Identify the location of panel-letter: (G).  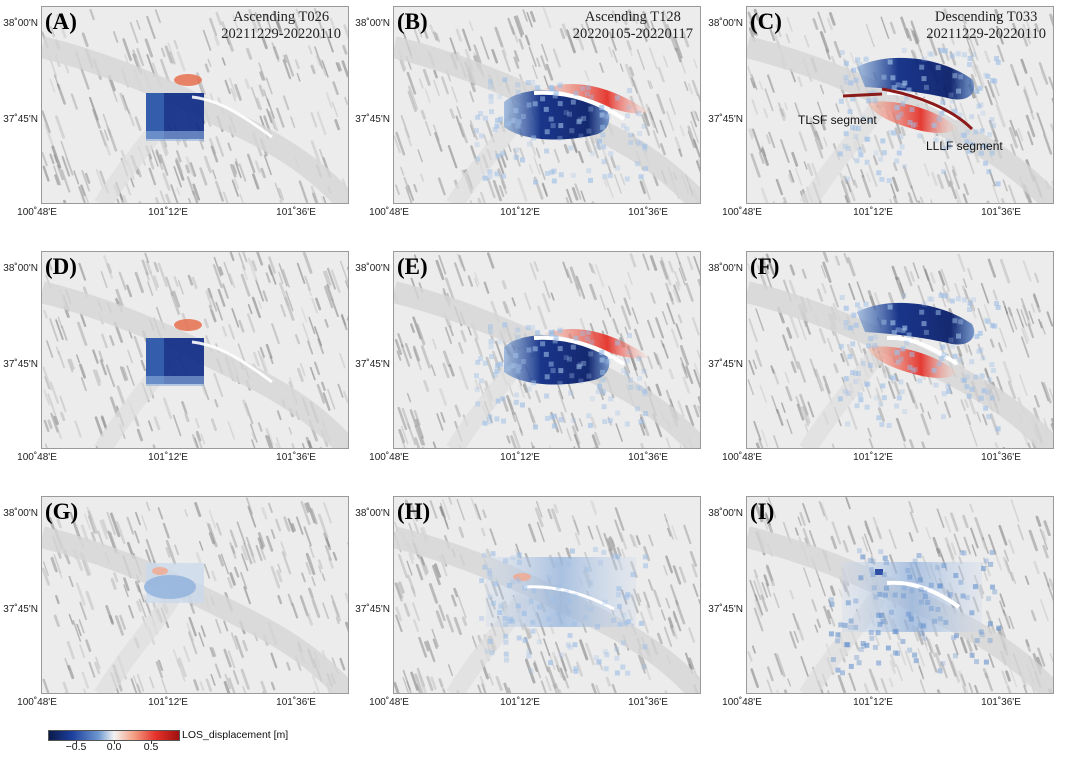
(62, 511).